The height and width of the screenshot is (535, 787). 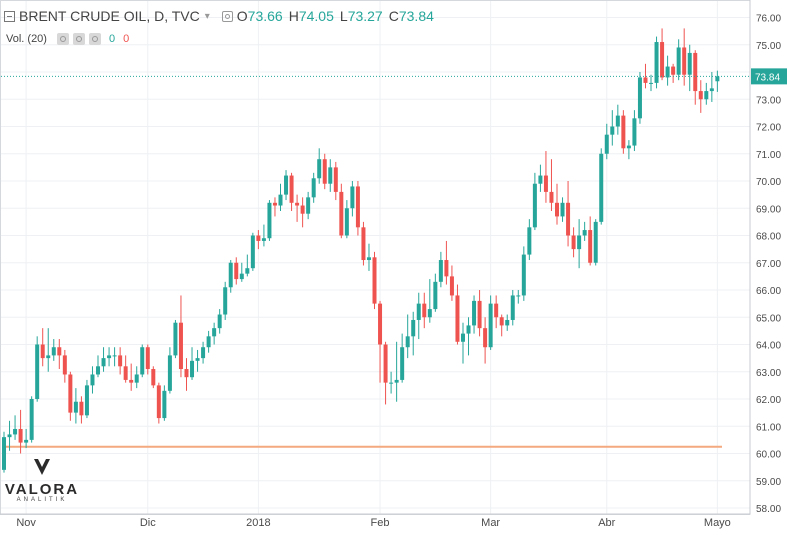 I want to click on collapse-icon, so click(x=9, y=16).